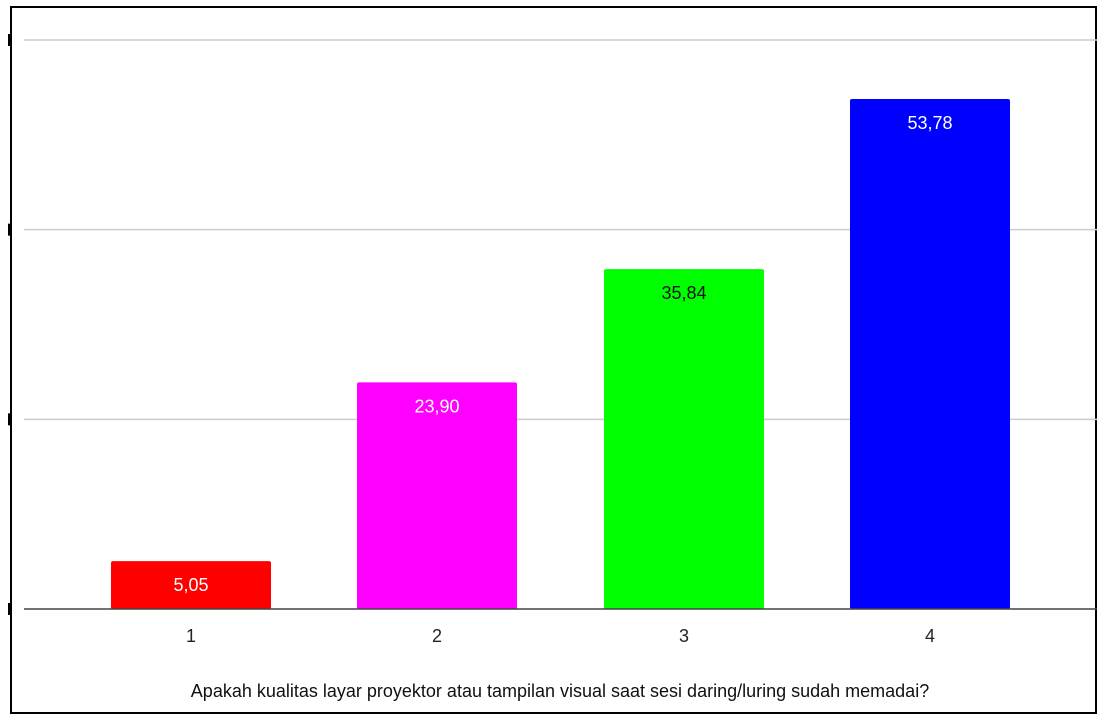 The image size is (1101, 718). Describe the element at coordinates (930, 636) in the screenshot. I see `x-tick-label-4: 4` at that location.